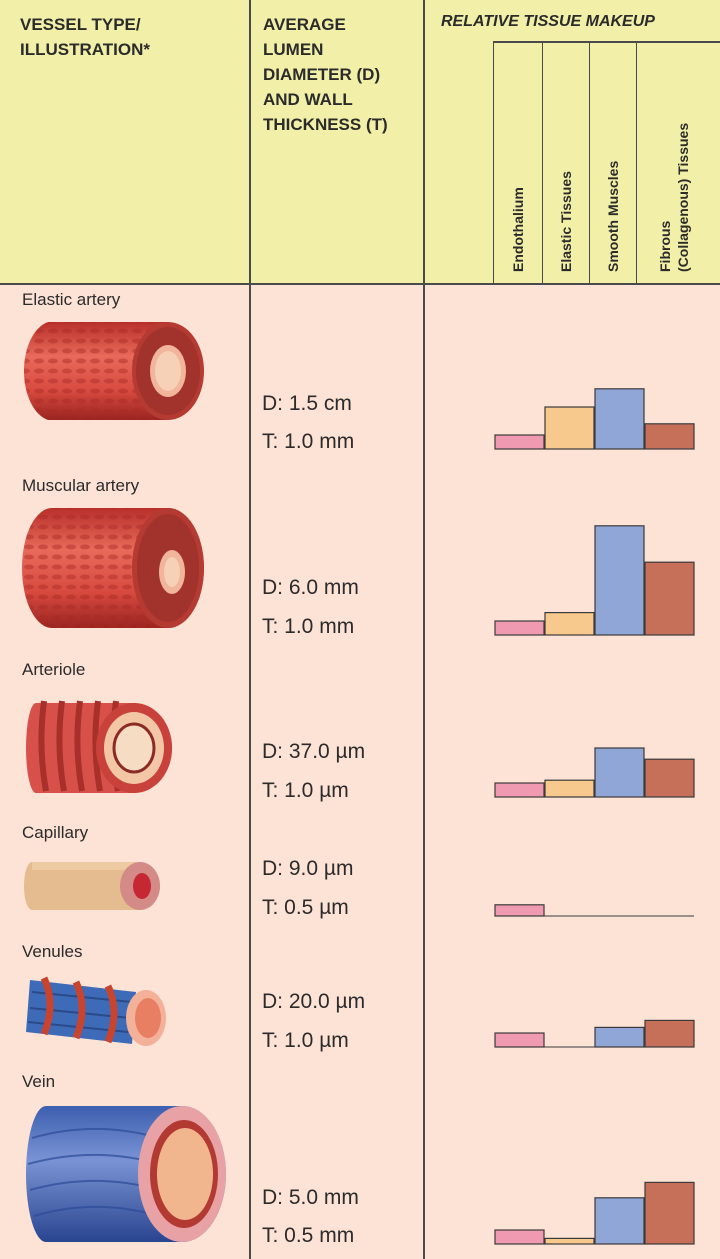 The image size is (720, 1259). I want to click on arteriole-illustration, so click(99, 746).